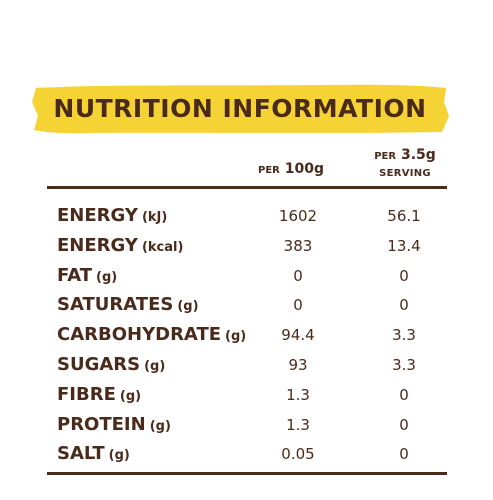 Image resolution: width=493 pixels, height=500 pixels. What do you see at coordinates (298, 216) in the screenshot?
I see `value-per-100g: 1602` at bounding box center [298, 216].